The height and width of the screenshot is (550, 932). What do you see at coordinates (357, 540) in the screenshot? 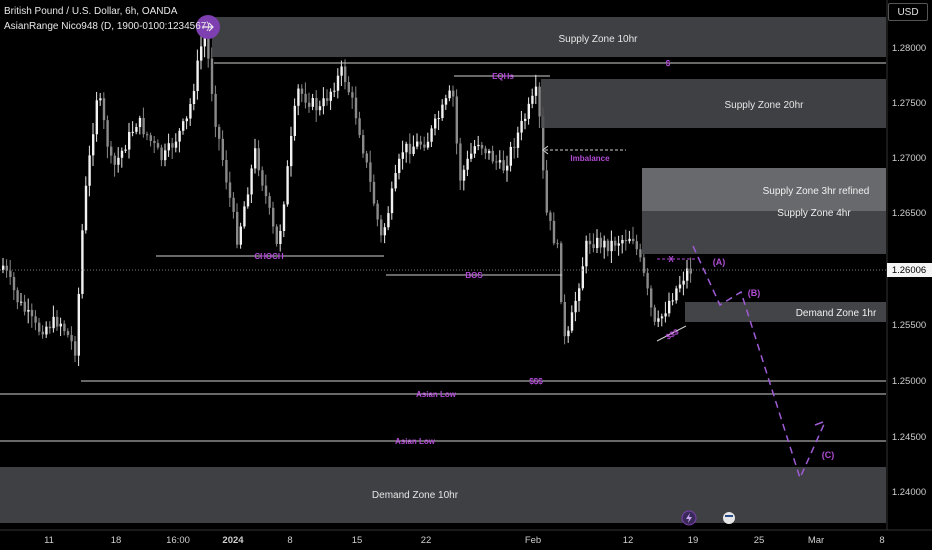
I see `time-tick: 15` at bounding box center [357, 540].